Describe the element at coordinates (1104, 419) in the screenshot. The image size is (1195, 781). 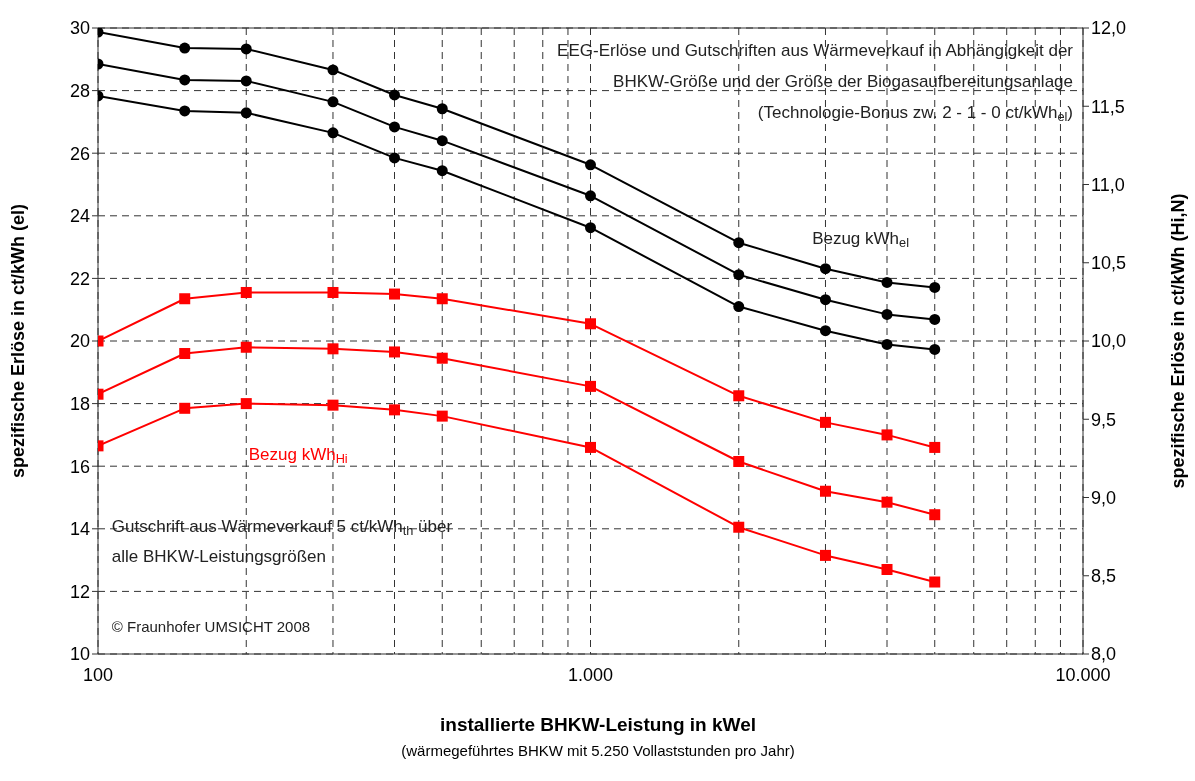
I see `y2-tick-label: 9,5` at that location.